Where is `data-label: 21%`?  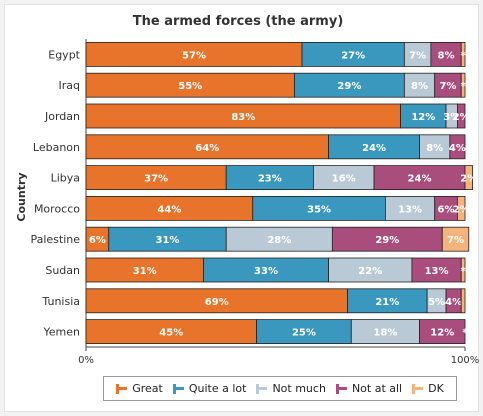
data-label: 21% is located at coordinates (387, 302).